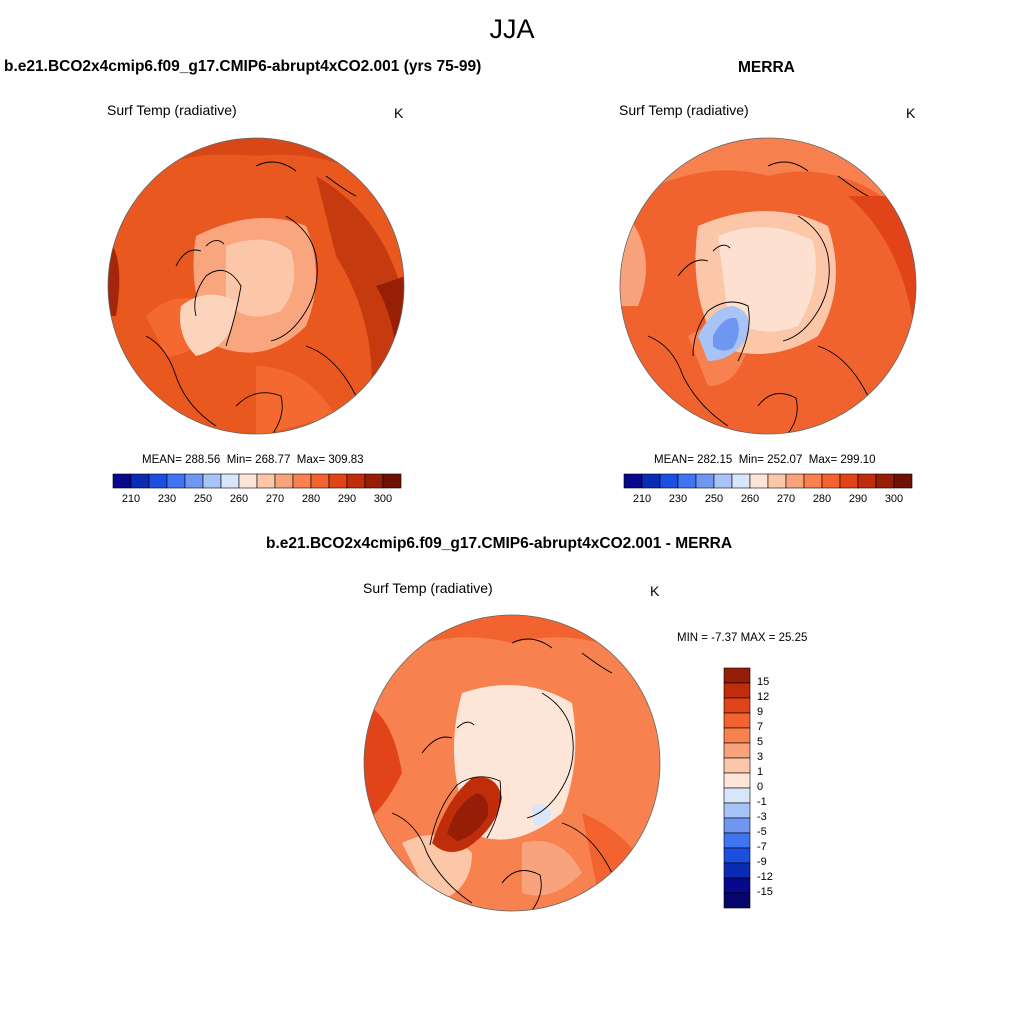  What do you see at coordinates (256, 286) in the screenshot?
I see `model-polar-map` at bounding box center [256, 286].